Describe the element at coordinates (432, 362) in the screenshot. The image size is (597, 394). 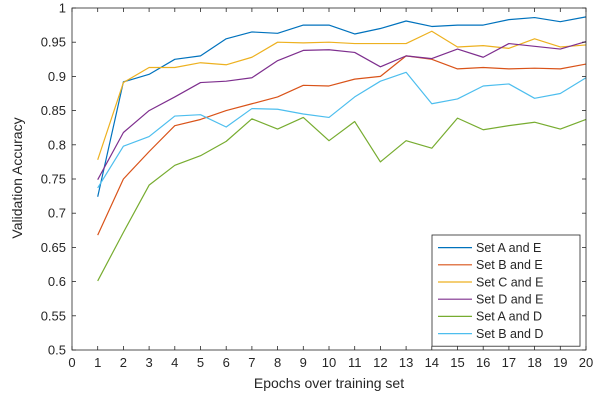
I see `x-tick-label: 14` at that location.